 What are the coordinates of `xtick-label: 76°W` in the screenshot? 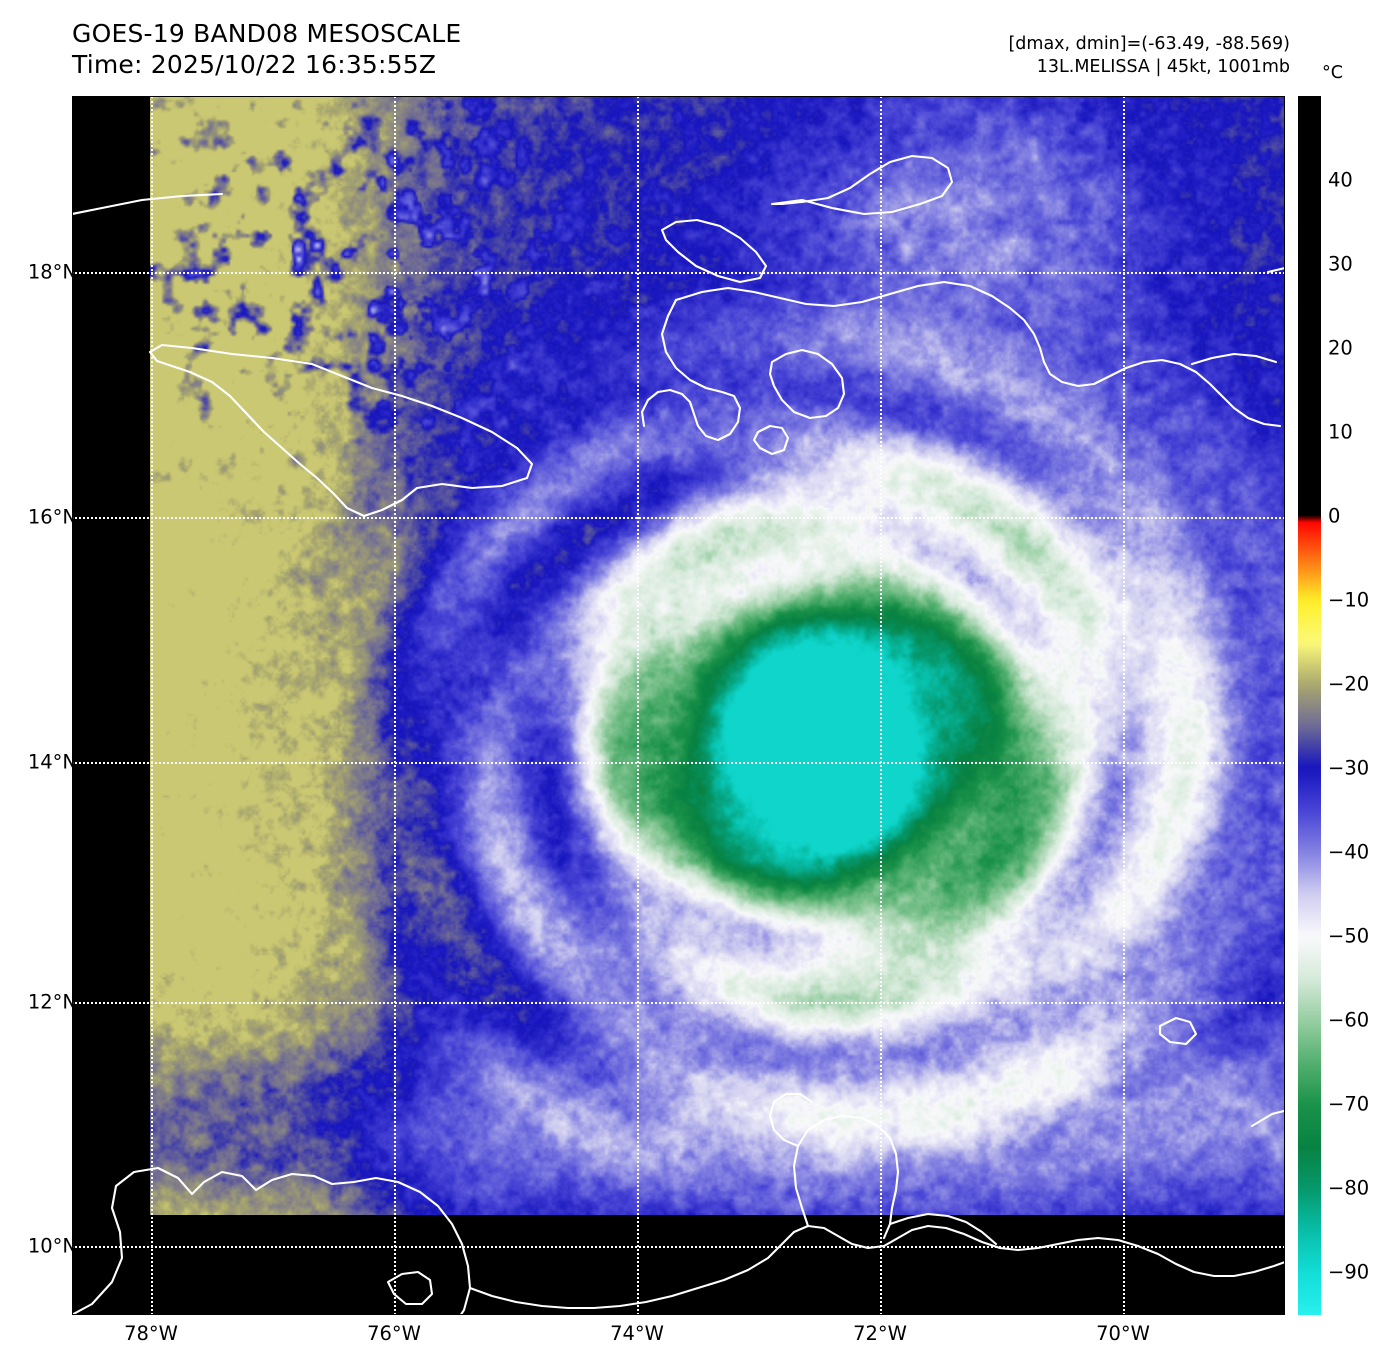 It's located at (394, 1333).